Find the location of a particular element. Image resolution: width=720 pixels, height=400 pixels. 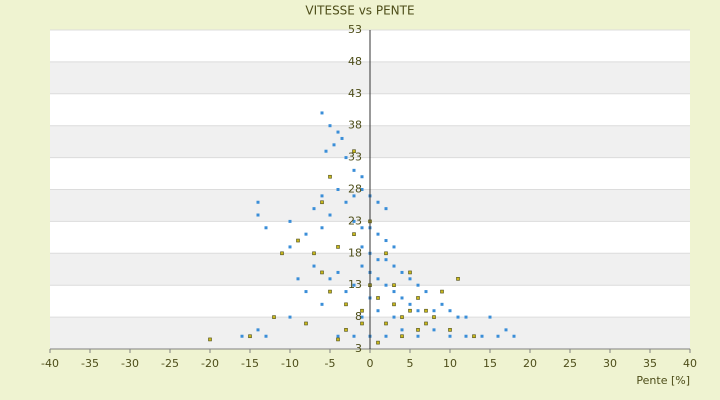

x-tick-label: -15 is located at coordinates (250, 363).